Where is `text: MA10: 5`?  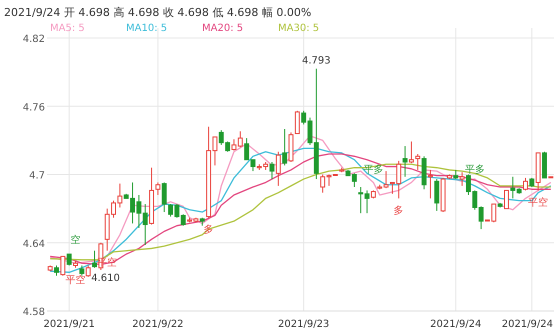
text: MA10: 5 is located at coordinates (147, 28).